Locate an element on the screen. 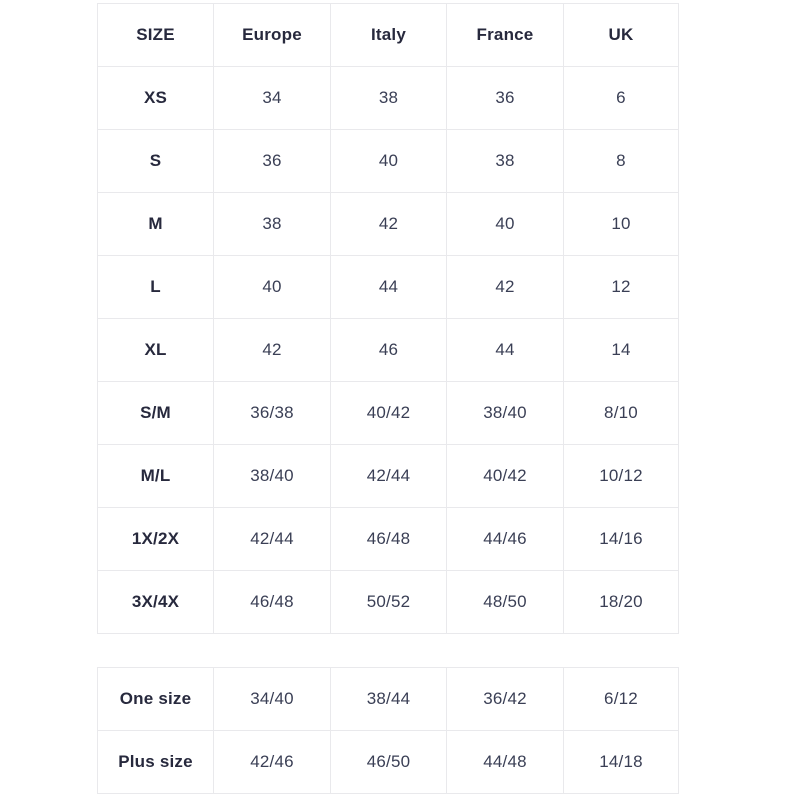 The height and width of the screenshot is (800, 800). column-header-france: France is located at coordinates (505, 35).